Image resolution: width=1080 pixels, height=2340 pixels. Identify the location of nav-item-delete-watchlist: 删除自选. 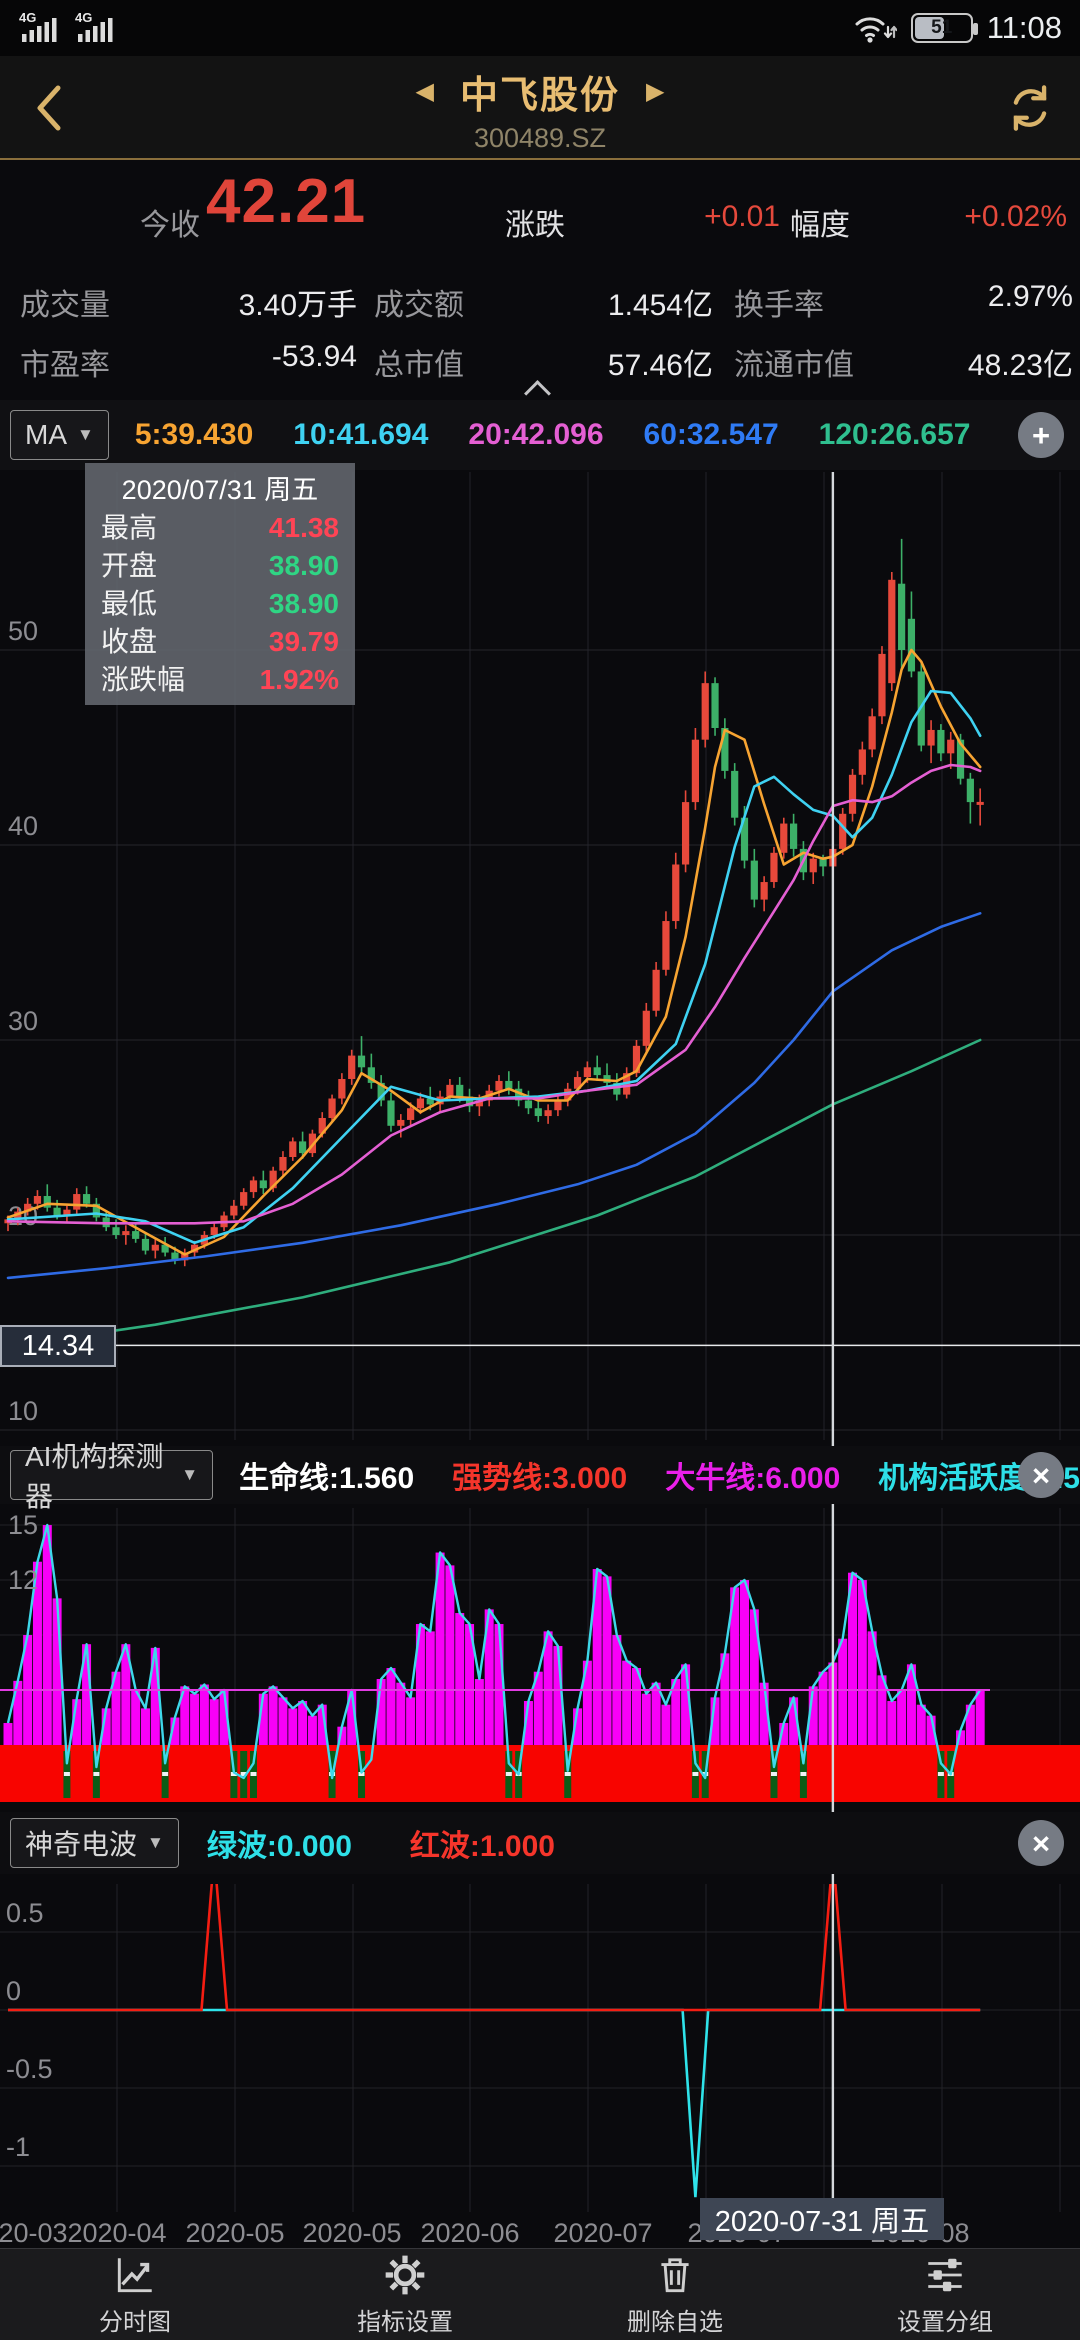
(675, 2294).